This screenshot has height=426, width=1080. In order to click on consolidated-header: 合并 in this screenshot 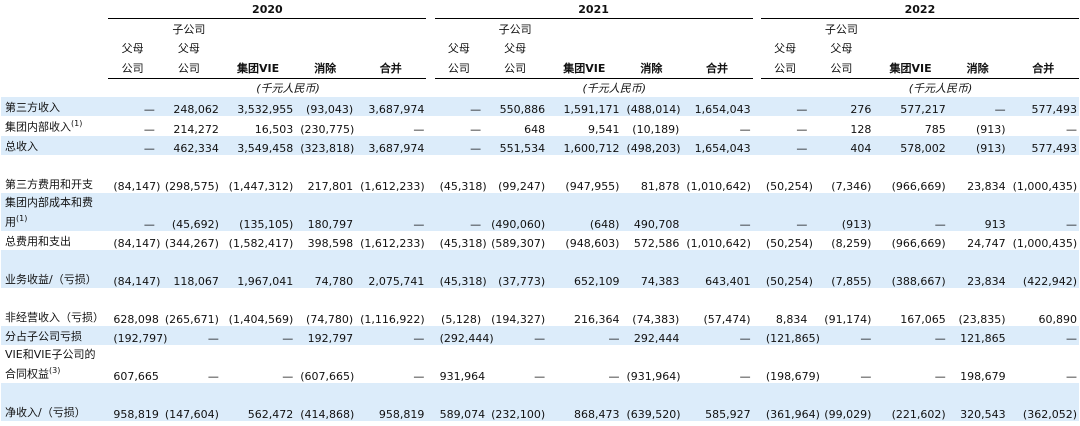, I will do `click(1043, 68)`.